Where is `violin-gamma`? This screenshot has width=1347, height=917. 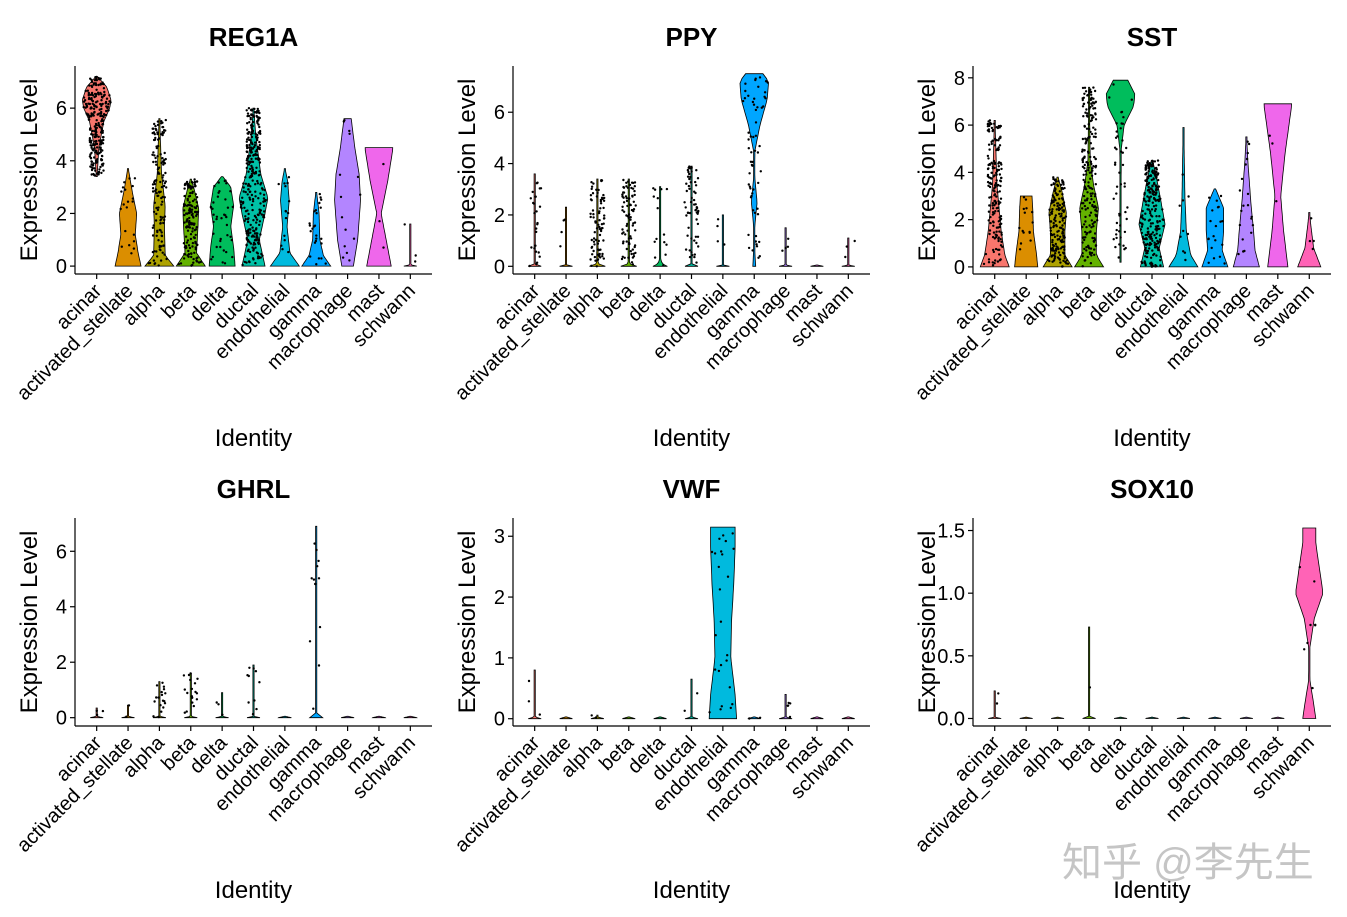 violin-gamma is located at coordinates (754, 170).